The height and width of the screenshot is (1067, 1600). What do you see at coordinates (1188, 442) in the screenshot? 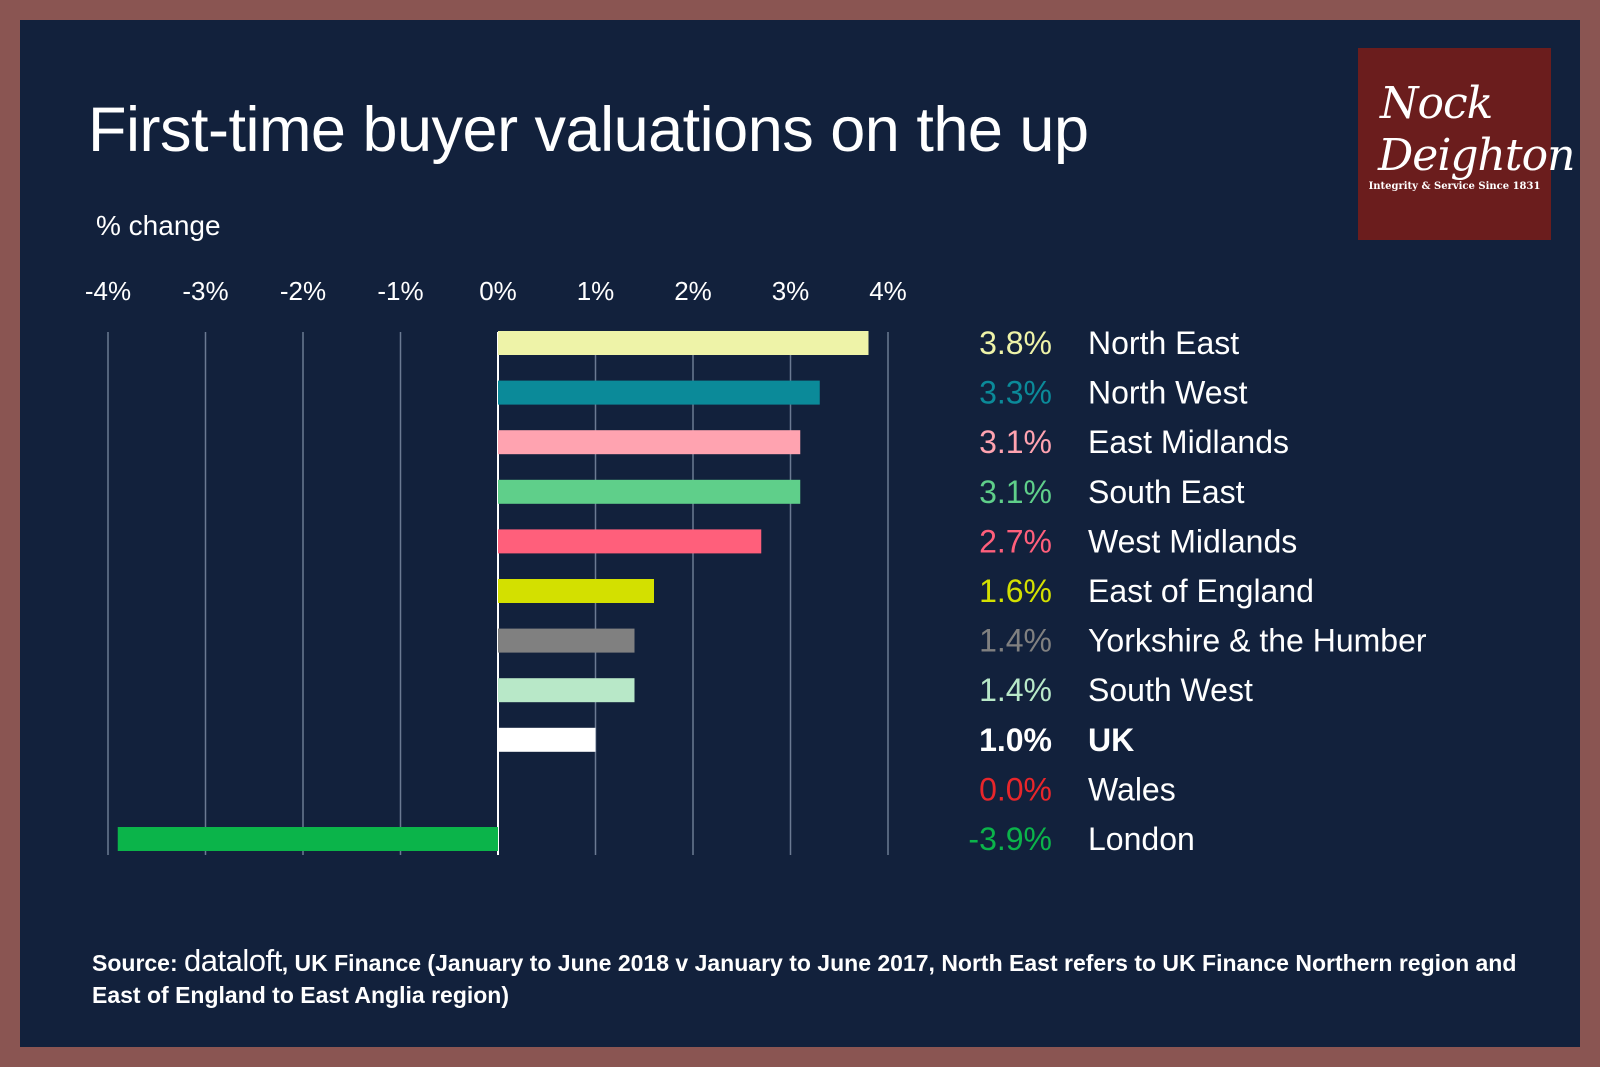
I see `category-label: East Midlands` at bounding box center [1188, 442].